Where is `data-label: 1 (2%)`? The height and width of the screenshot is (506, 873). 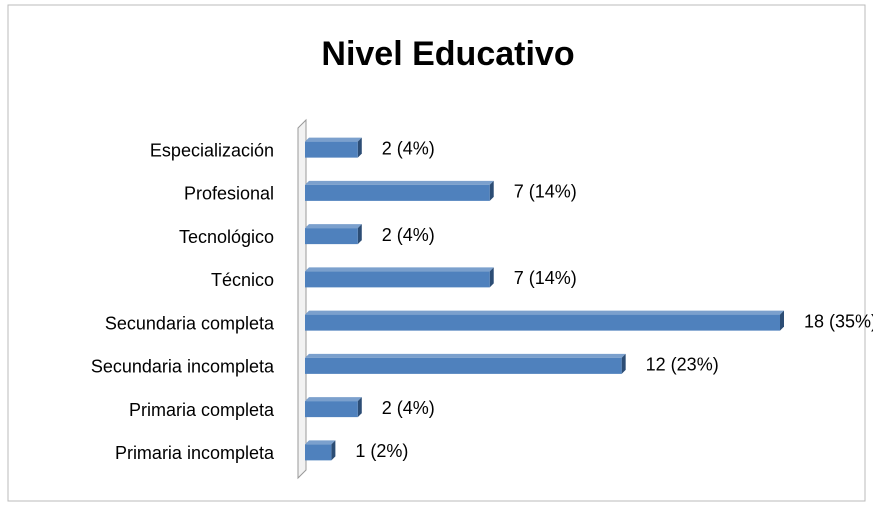 data-label: 1 (2%) is located at coordinates (381, 451).